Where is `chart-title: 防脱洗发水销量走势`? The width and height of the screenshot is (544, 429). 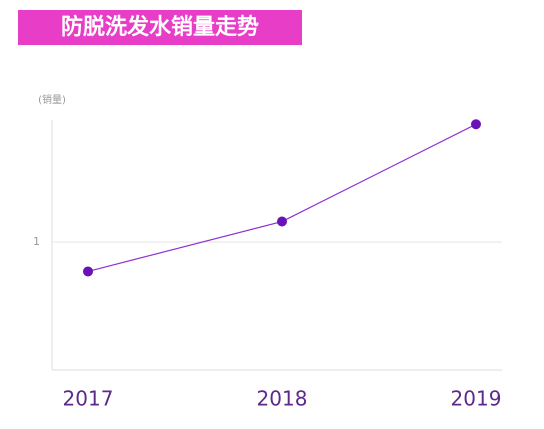
chart-title: 防脱洗发水销量走势 is located at coordinates (160, 27).